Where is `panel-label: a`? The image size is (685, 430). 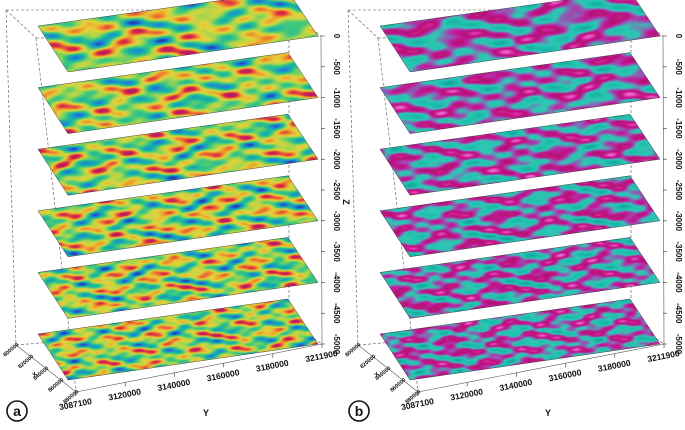
panel-label: a is located at coordinates (17, 411).